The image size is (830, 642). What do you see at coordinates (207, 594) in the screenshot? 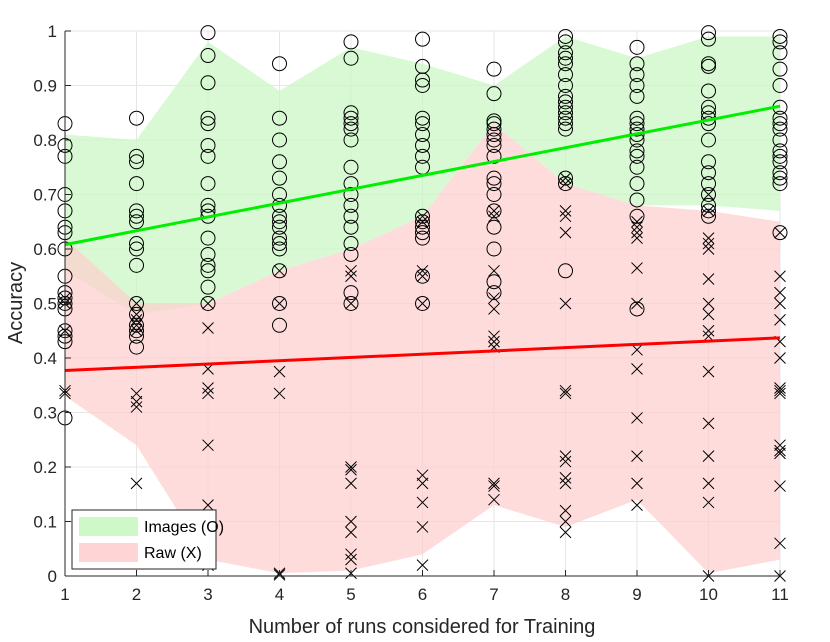
I see `x-tick-label: 3` at bounding box center [207, 594].